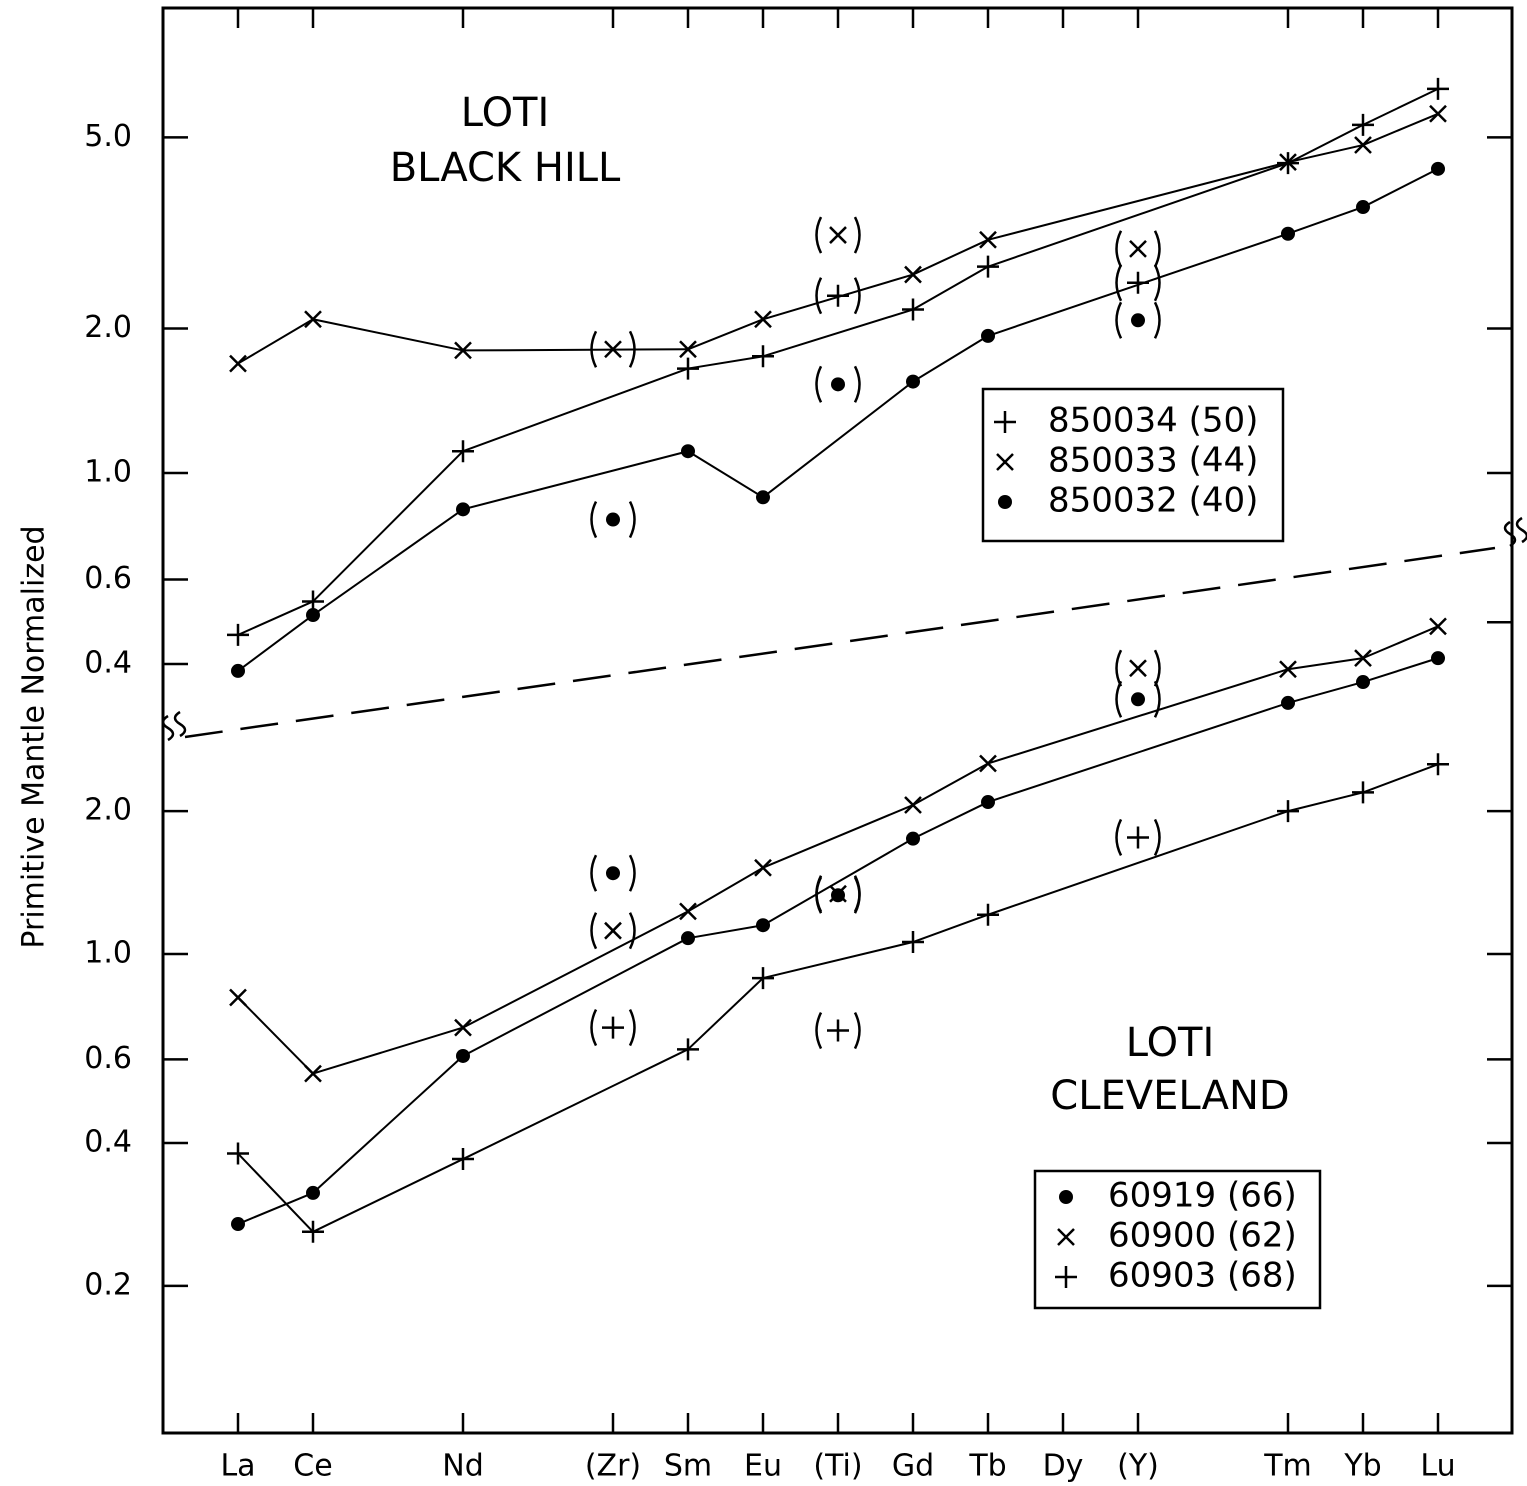 This screenshot has width=1527, height=1486. Describe the element at coordinates (613, 1466) in the screenshot. I see `x-tick-label: (Zr)` at that location.